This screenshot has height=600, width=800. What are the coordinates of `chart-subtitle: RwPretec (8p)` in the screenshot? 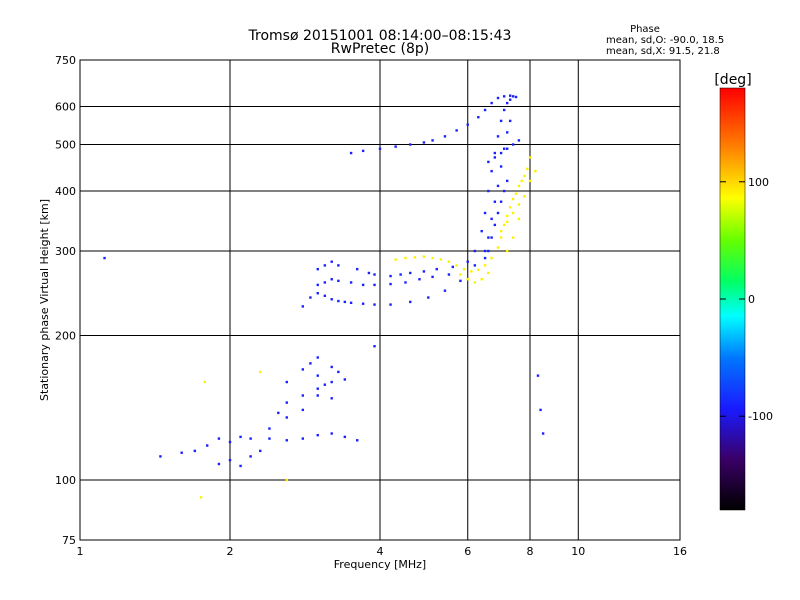 It's located at (380, 49).